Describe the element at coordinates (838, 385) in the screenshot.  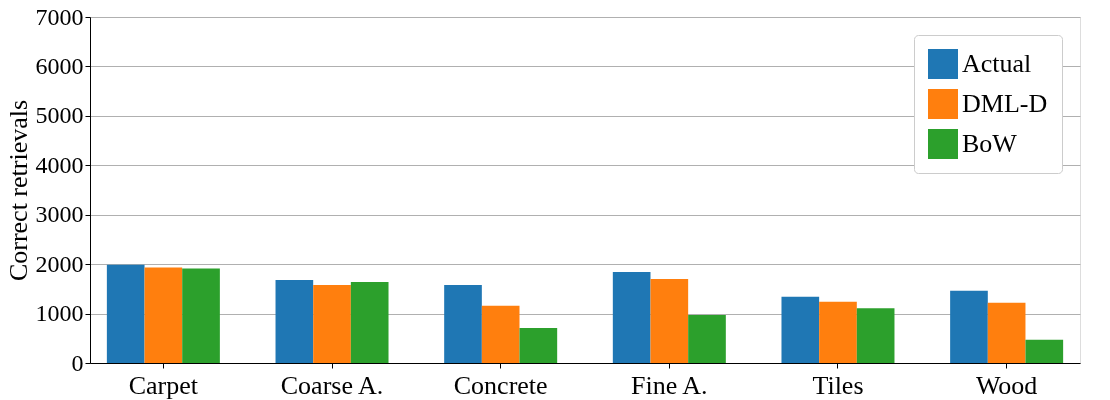
I see `x-tick-label: Tiles` at that location.